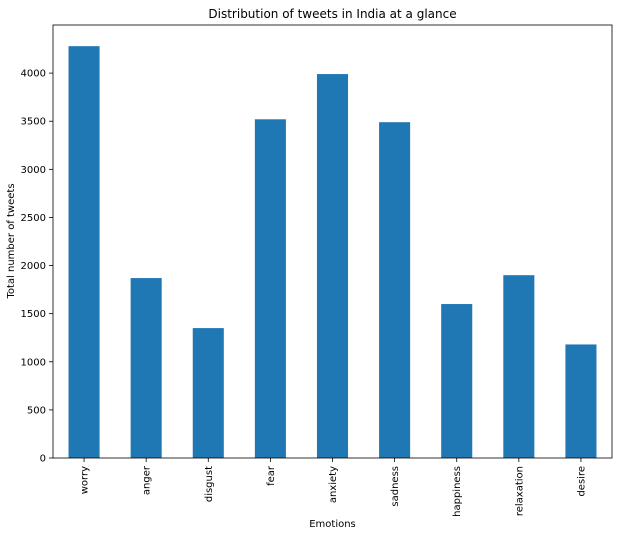  Describe the element at coordinates (271, 475) in the screenshot. I see `x-tick-label: fear` at that location.